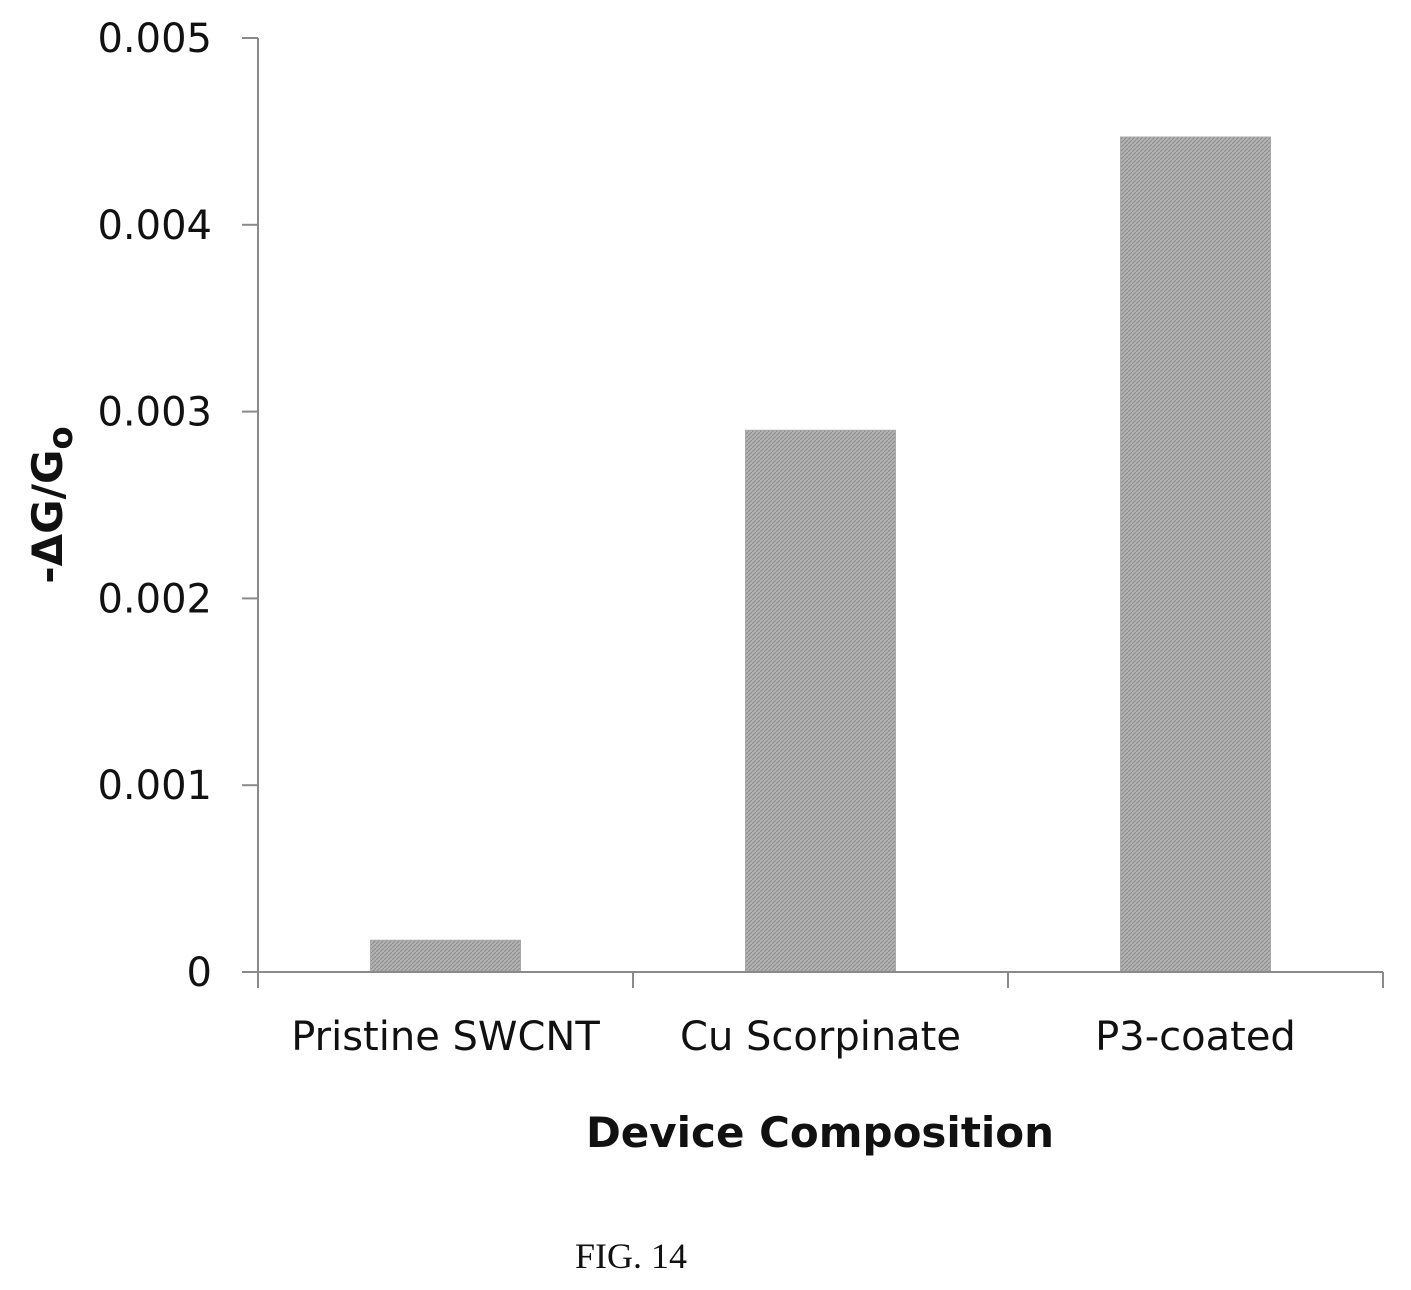  What do you see at coordinates (154, 413) in the screenshot?
I see `y-tick-label: 0.003` at bounding box center [154, 413].